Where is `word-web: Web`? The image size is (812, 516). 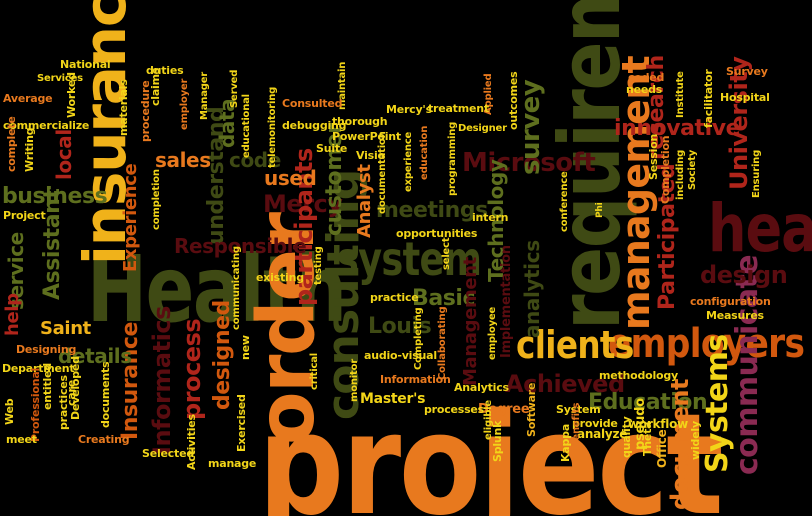
word-web: Web is located at coordinates (9, 411).